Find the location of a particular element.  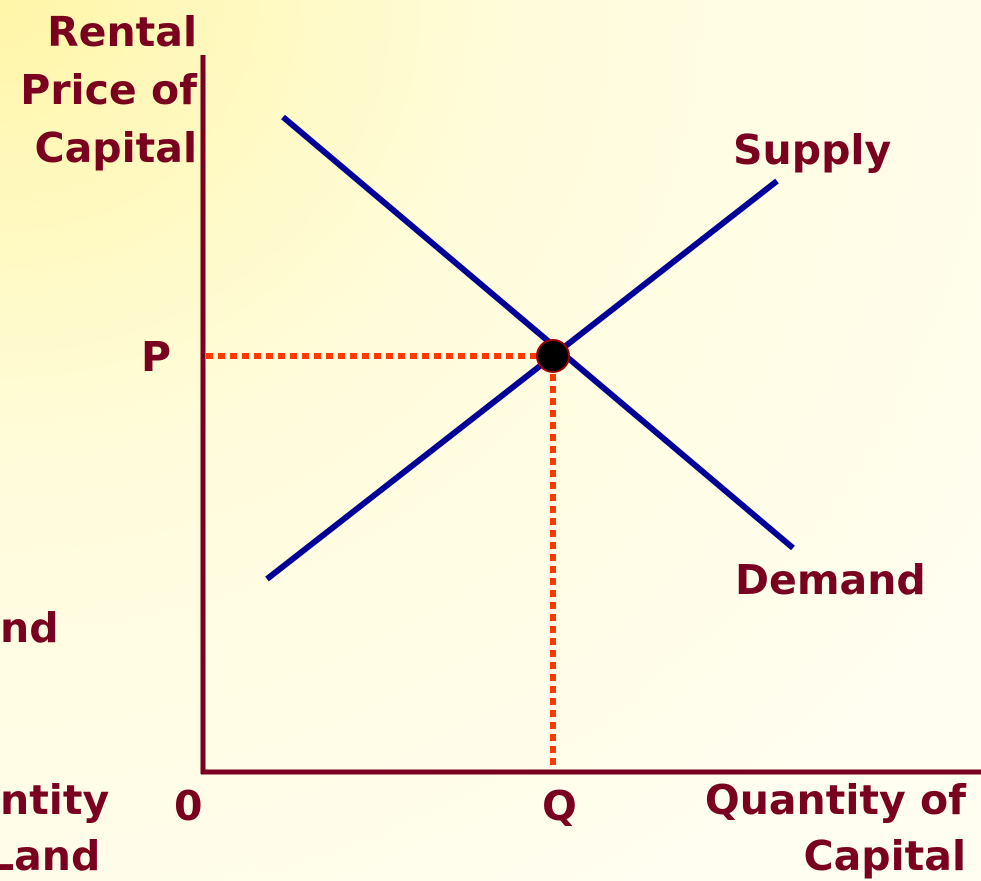

supply-label: Supply is located at coordinates (812, 150).